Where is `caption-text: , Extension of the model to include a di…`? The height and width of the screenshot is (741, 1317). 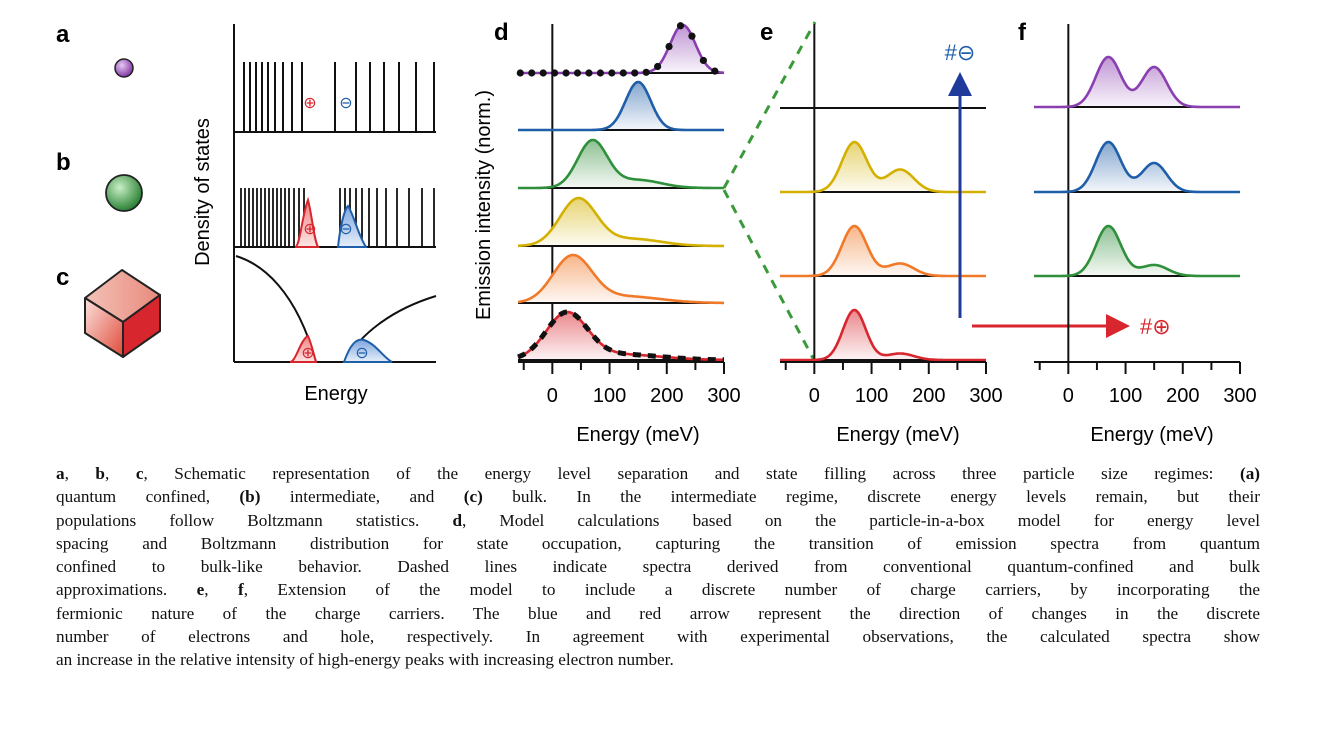 caption-text: , Extension of the model to include a di… is located at coordinates (752, 590).